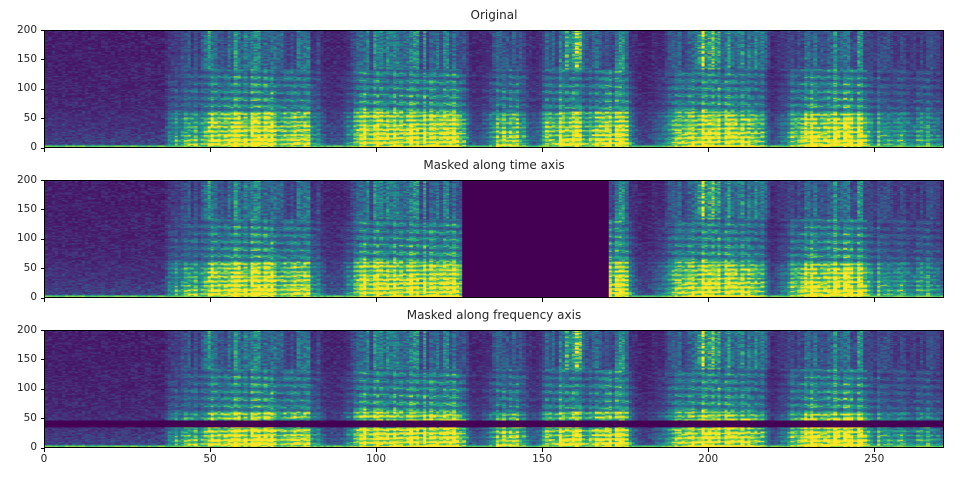 This screenshot has width=960, height=480. What do you see at coordinates (376, 459) in the screenshot?
I see `x-tick-label: 100` at bounding box center [376, 459].